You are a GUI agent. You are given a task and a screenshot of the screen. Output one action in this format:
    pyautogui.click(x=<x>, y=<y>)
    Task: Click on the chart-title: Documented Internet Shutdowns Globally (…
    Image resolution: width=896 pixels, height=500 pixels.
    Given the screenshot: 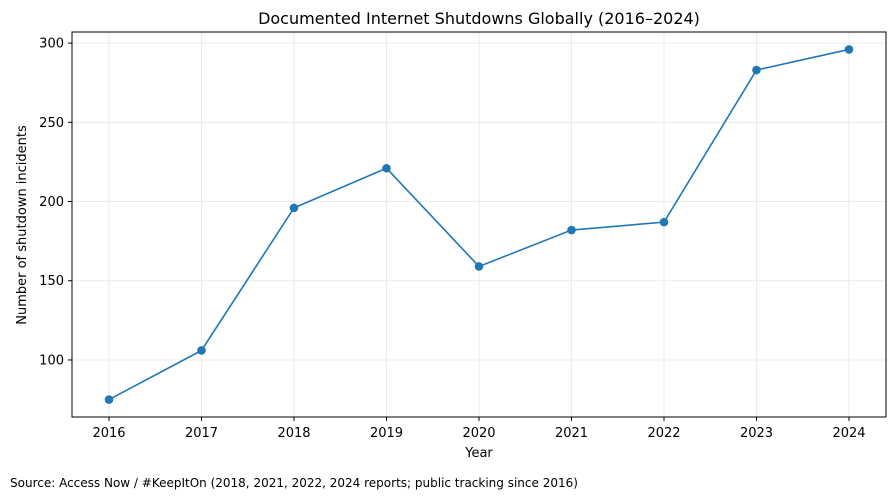 What is the action you would take?
    pyautogui.click(x=479, y=18)
    